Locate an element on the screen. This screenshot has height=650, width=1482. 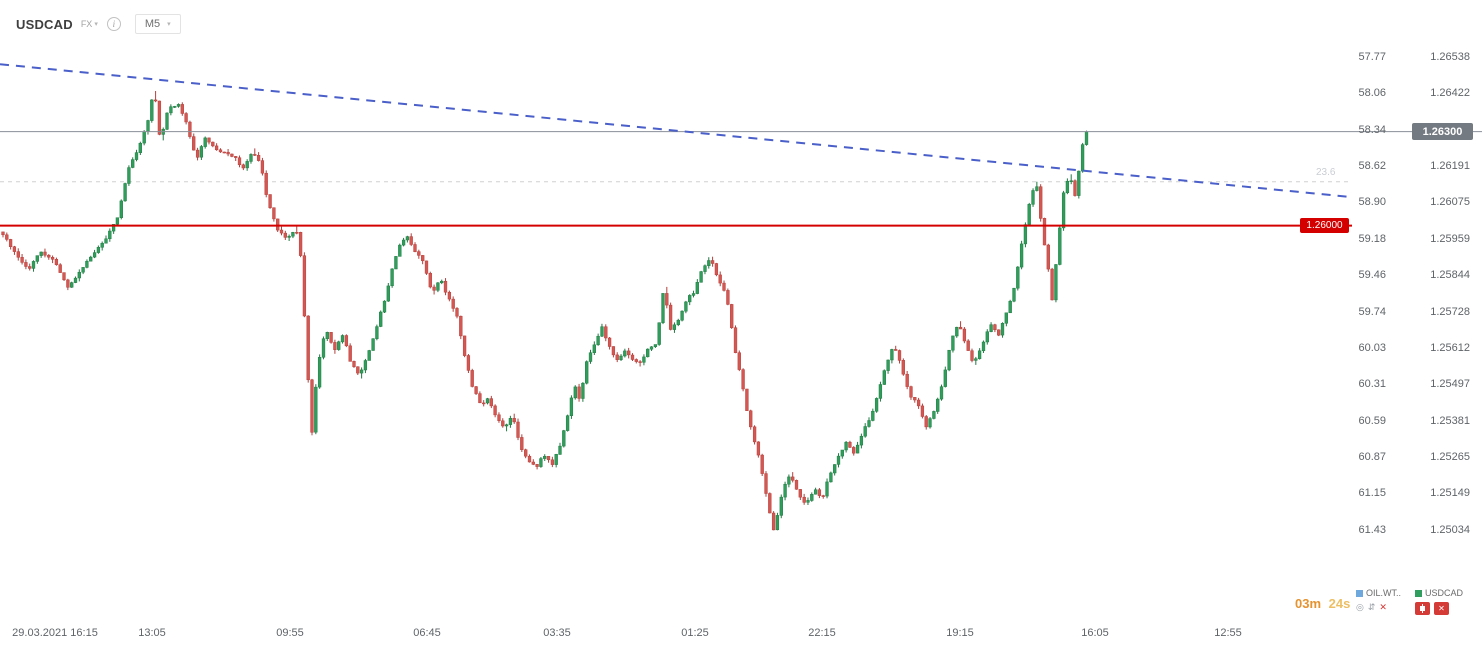
oil-axis-label: 60.31 is located at coordinates (1372, 384).